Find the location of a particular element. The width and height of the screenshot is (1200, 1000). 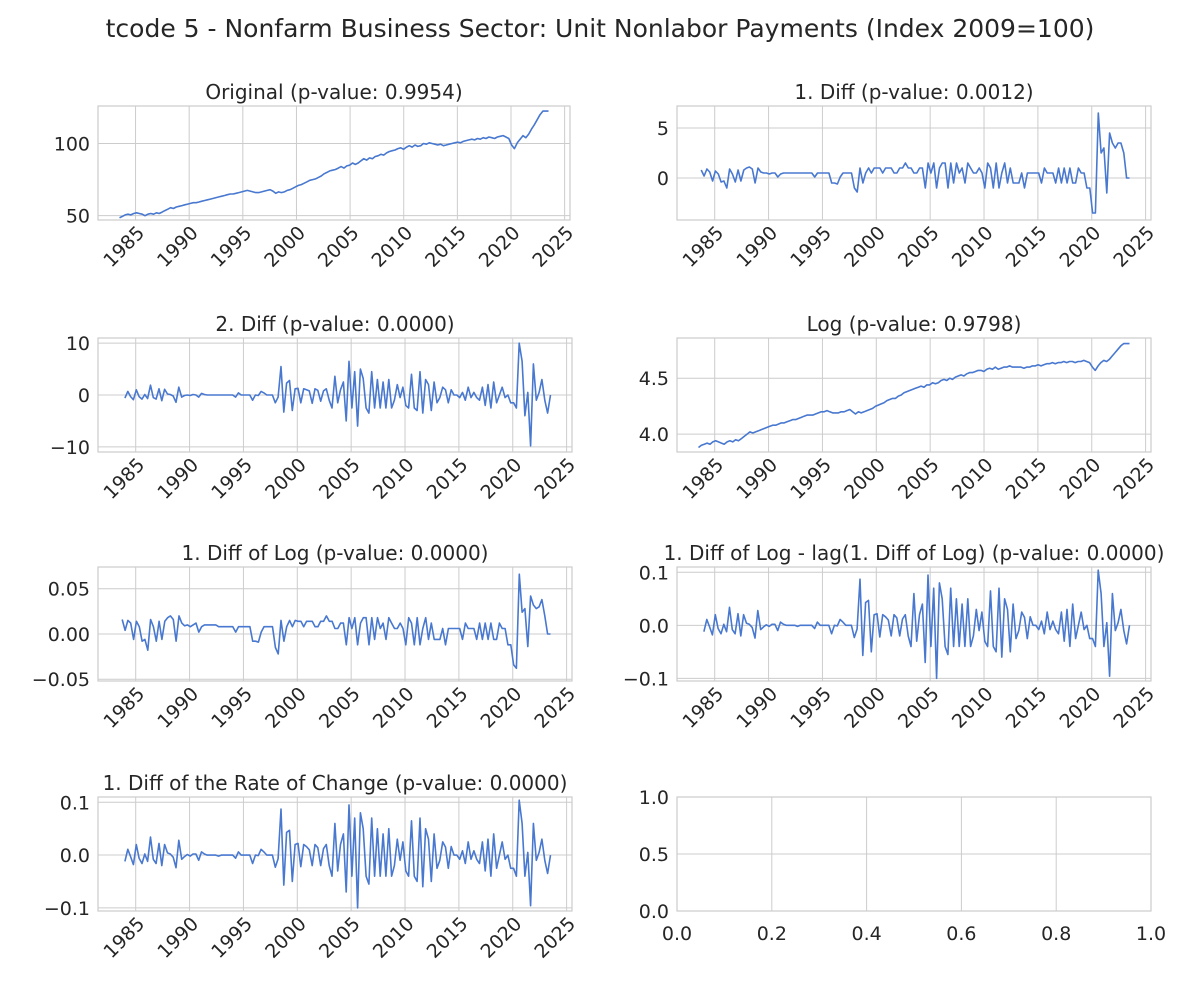

subplot-title: 1. Diff (p-value: 0.0012) is located at coordinates (913, 92).